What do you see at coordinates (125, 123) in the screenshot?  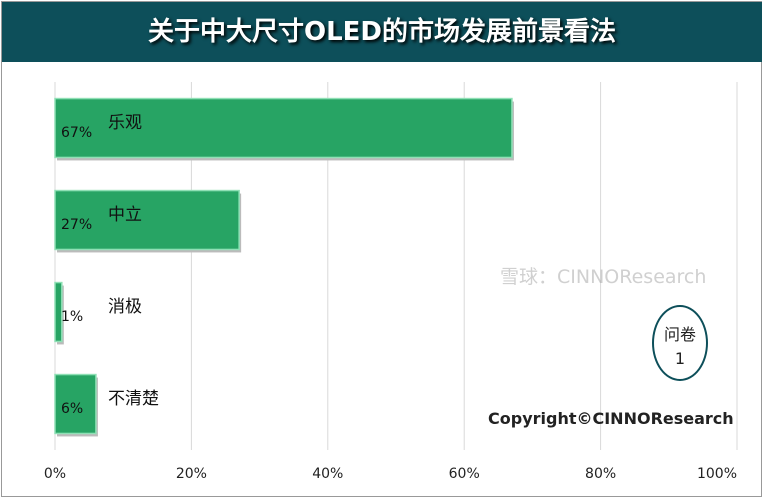 I see `category-label: 乐观` at bounding box center [125, 123].